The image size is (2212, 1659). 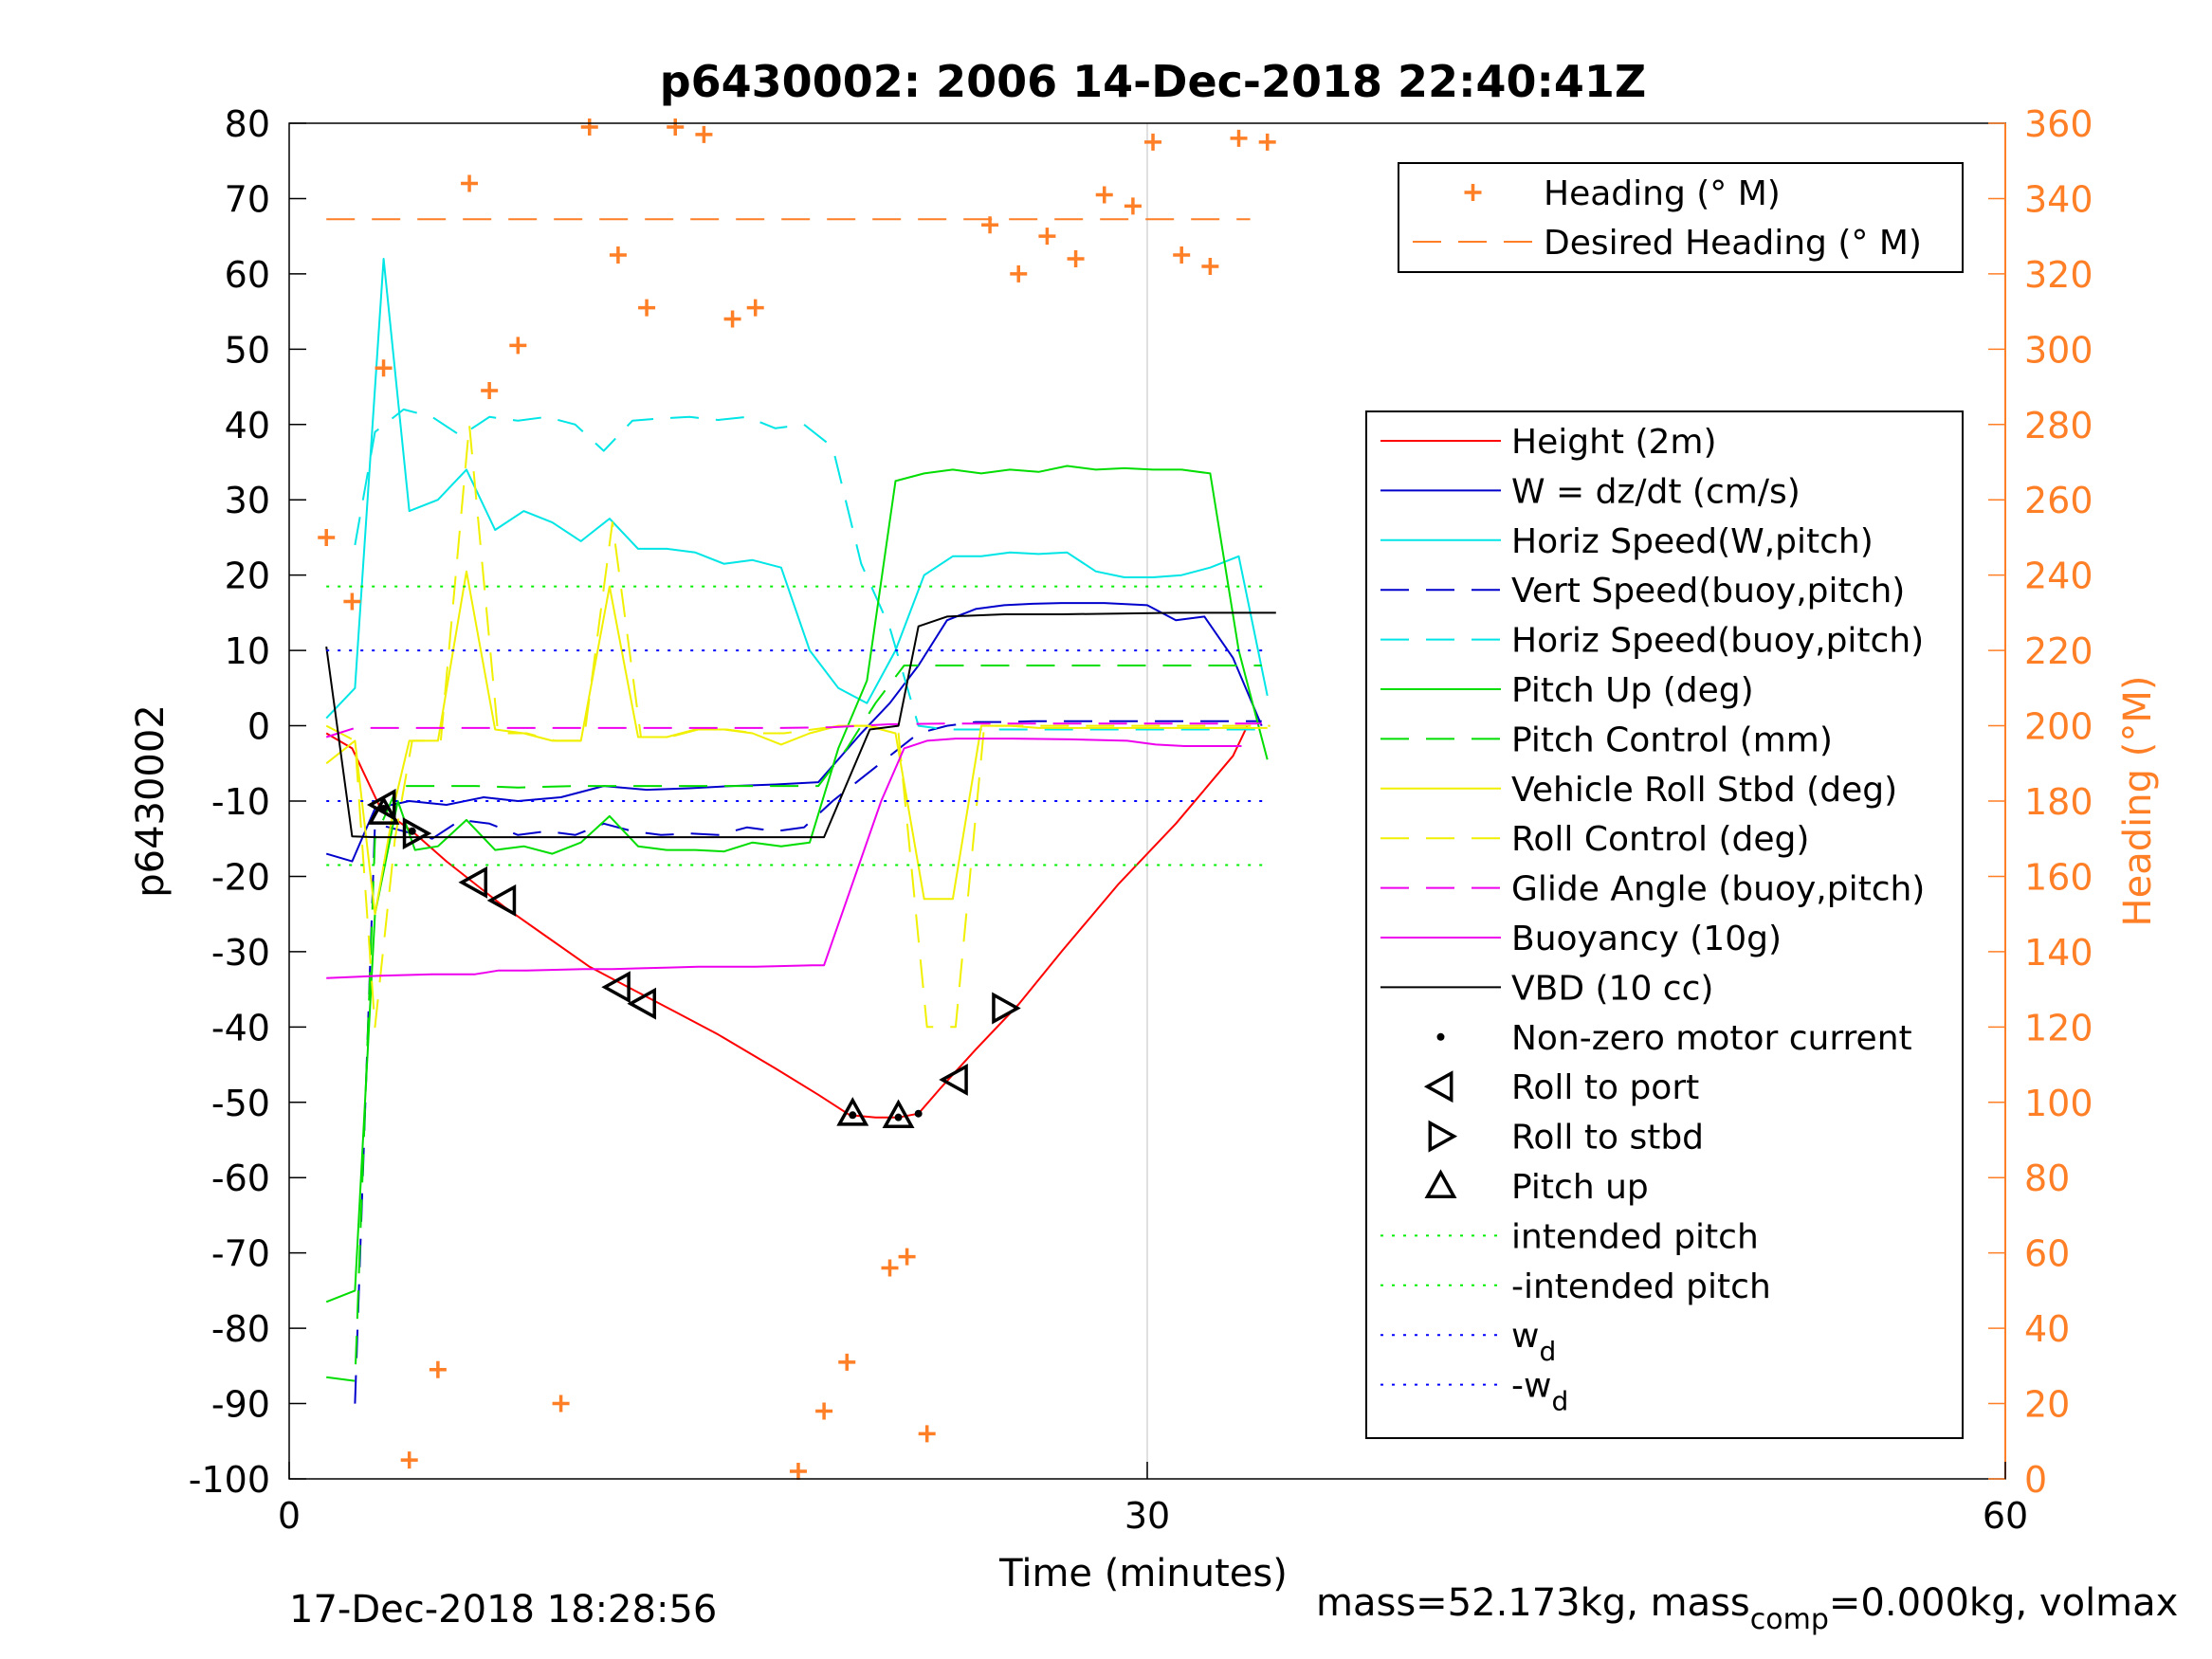 I want to click on y-tick-label: 10, so click(x=247, y=651).